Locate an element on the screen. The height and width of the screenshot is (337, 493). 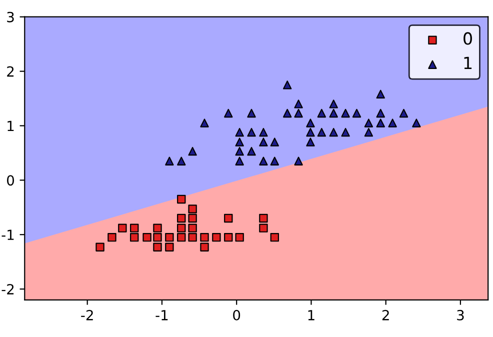
legend-label: 0 is located at coordinates (468, 38).